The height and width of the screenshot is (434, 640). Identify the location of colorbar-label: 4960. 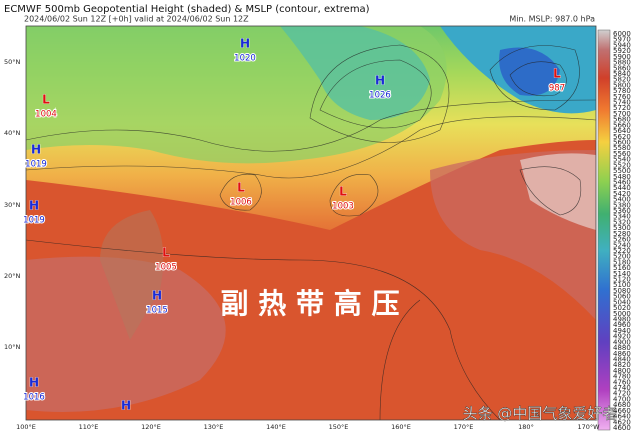
(622, 325).